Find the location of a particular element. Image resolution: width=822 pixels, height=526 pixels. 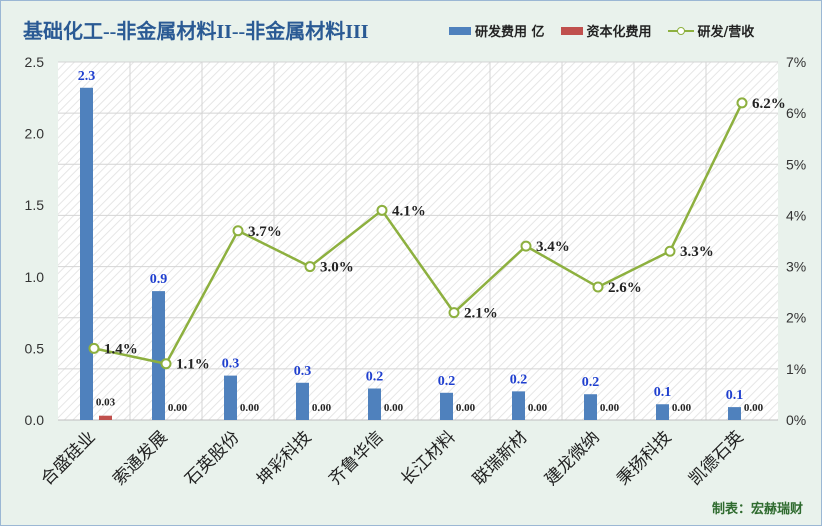

y-right-tick-label: 6% is located at coordinates (796, 113).